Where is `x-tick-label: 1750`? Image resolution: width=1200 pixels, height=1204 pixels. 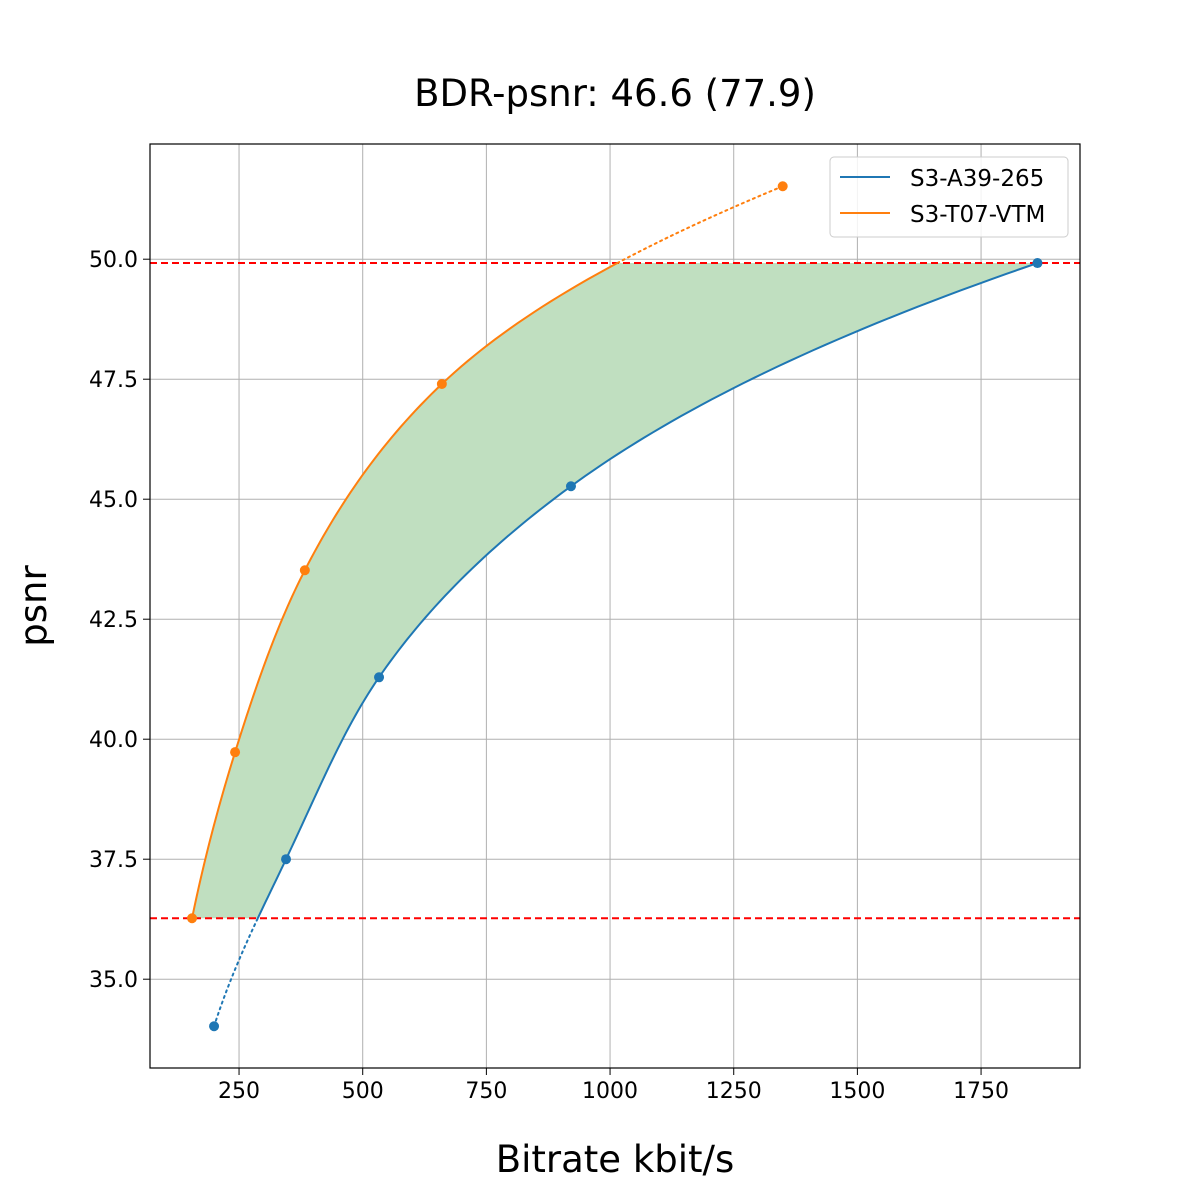 x-tick-label: 1750 is located at coordinates (981, 1091).